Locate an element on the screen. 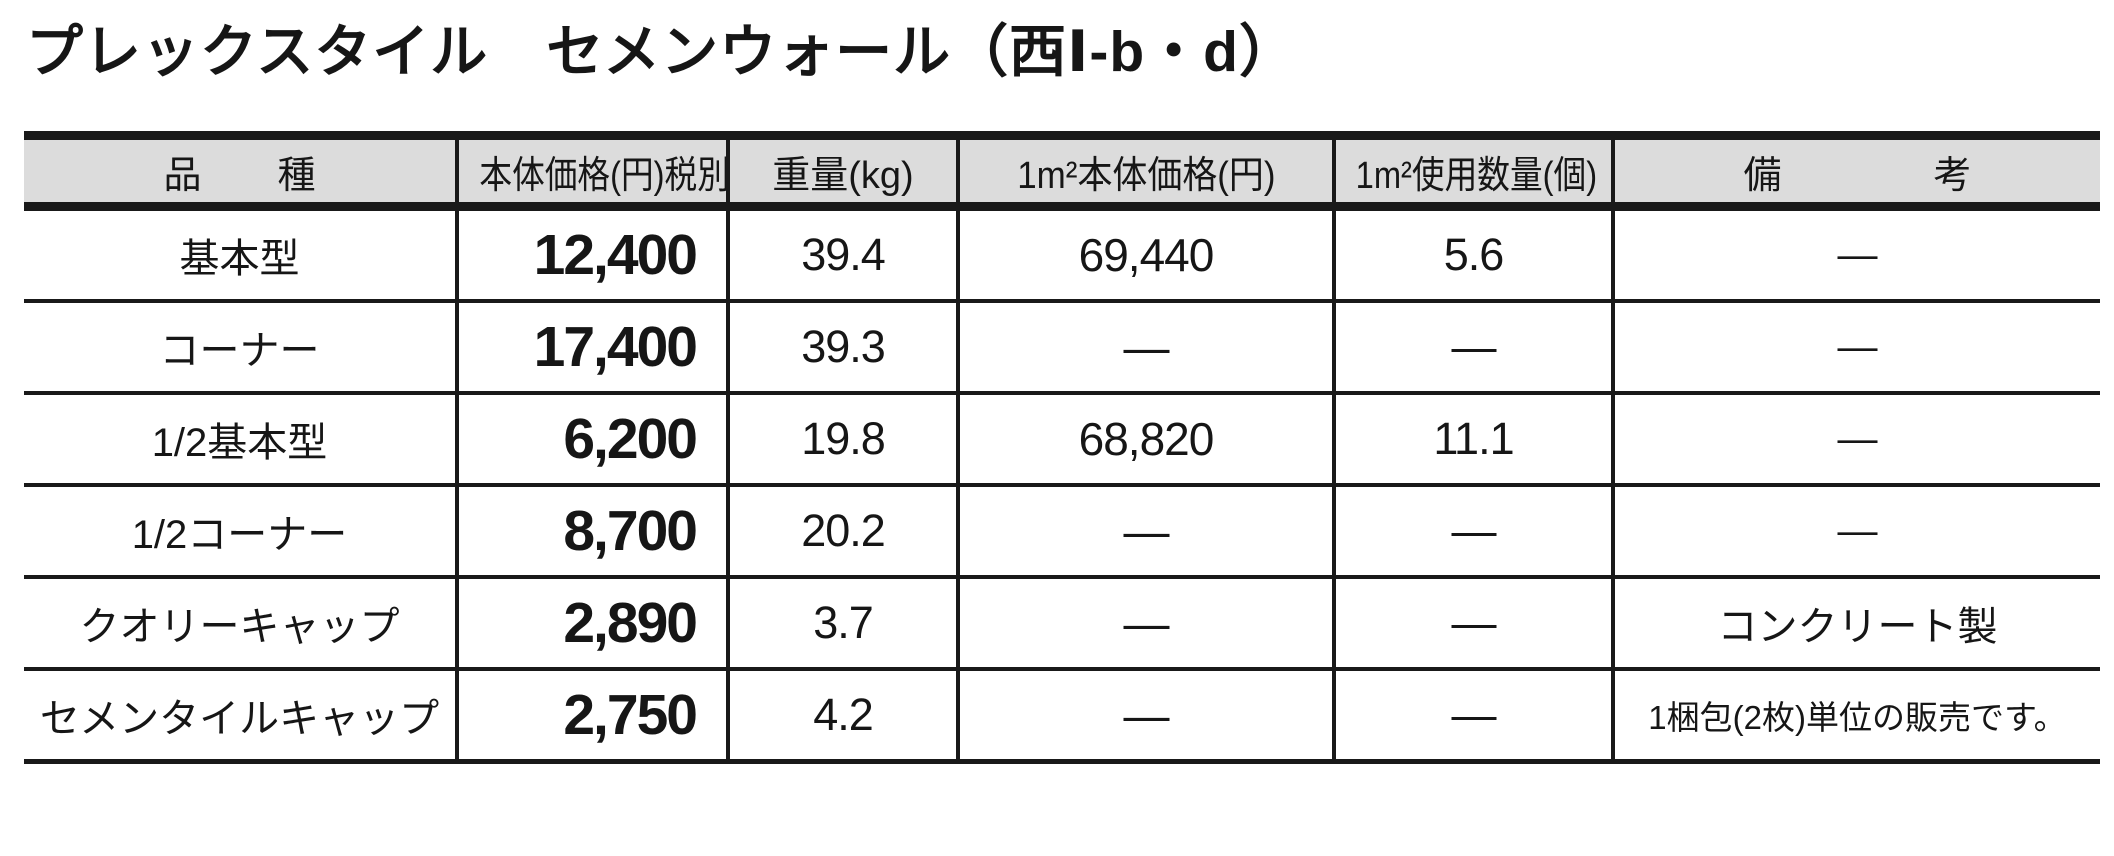  cell-price-per-m2: 69,440 is located at coordinates (1145, 253).